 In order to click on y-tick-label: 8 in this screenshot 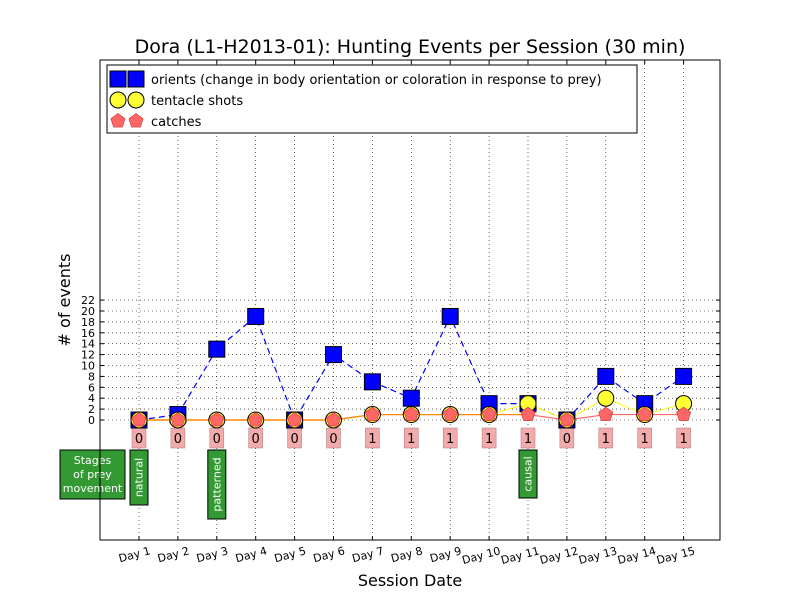, I will do `click(91, 376)`.